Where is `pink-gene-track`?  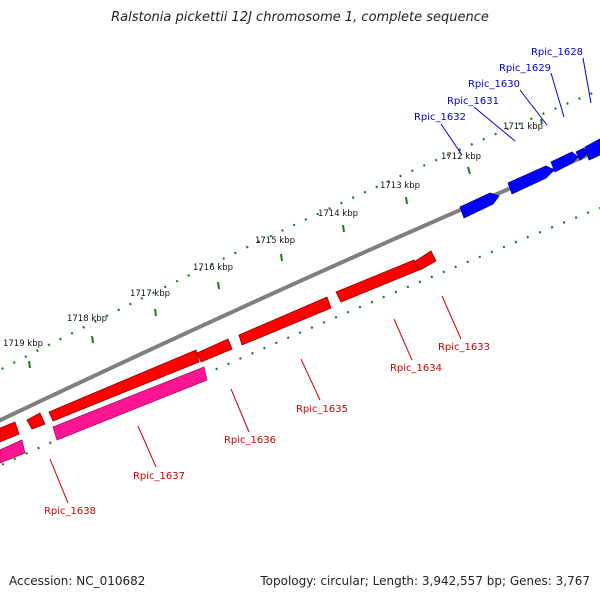 pink-gene-track is located at coordinates (104, 415).